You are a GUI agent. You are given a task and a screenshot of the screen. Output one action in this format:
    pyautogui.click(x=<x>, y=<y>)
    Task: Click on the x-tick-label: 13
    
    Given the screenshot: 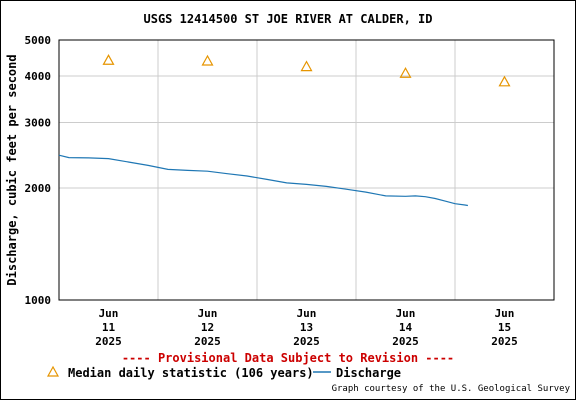 What is the action you would take?
    pyautogui.click(x=306, y=327)
    